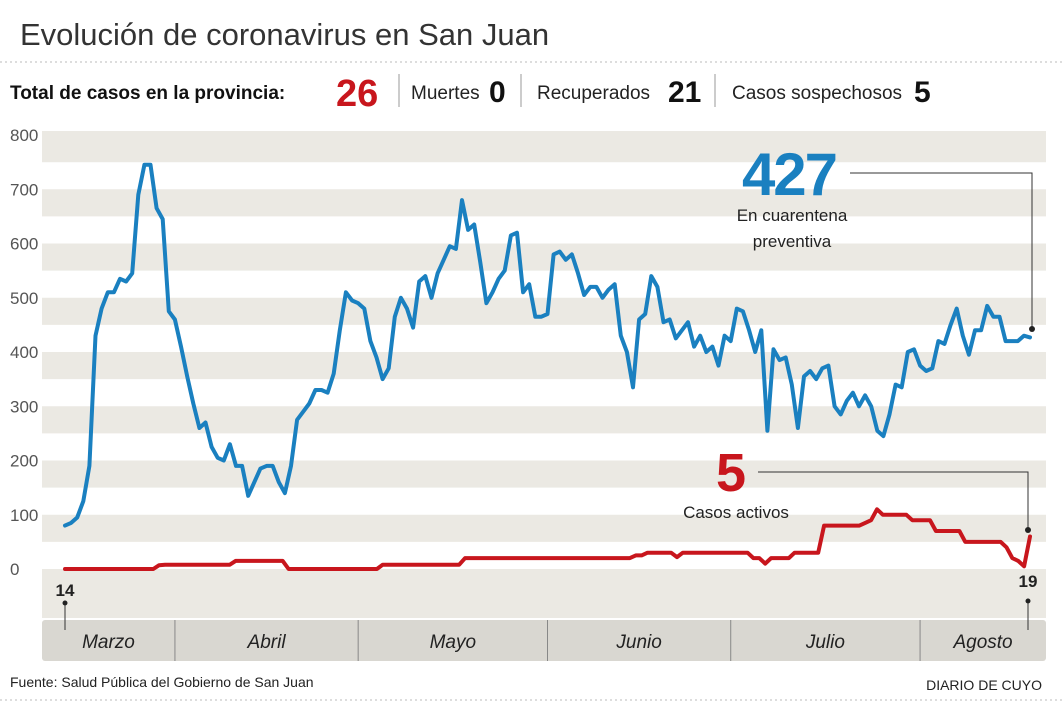 The width and height of the screenshot is (1064, 709). I want to click on end-day-label: 19, so click(1028, 581).